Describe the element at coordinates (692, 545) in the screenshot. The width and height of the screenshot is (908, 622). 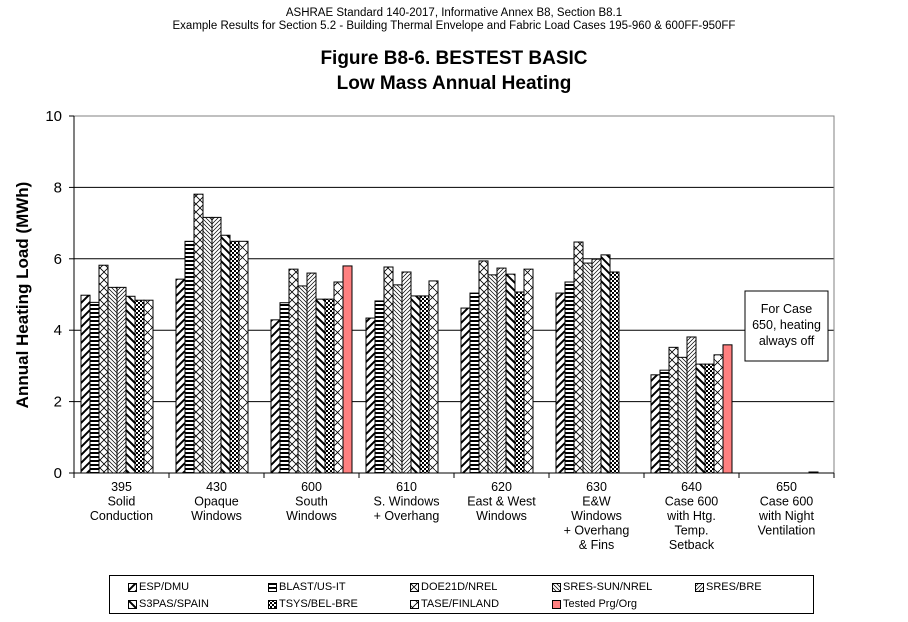
I see `x-tick-label: Setback` at that location.